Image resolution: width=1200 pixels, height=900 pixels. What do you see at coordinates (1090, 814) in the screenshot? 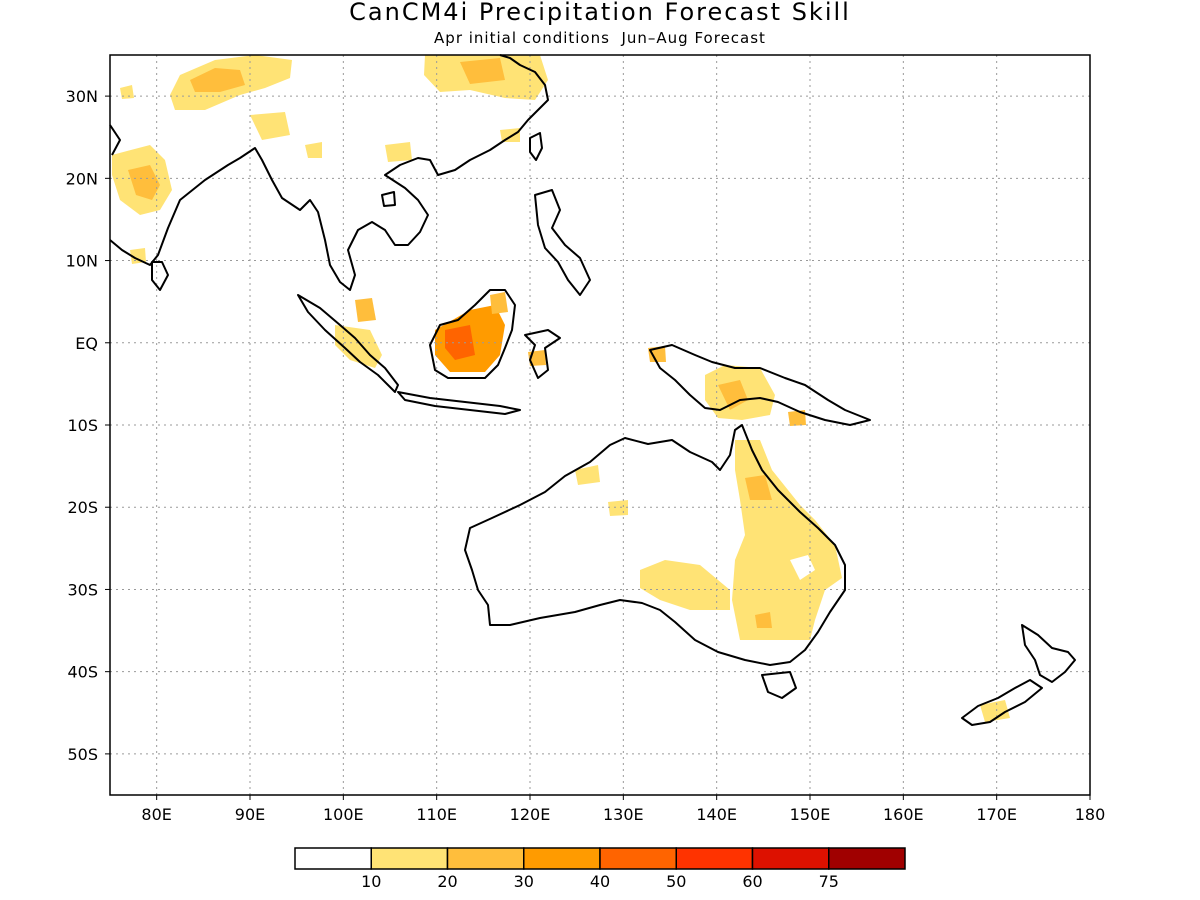
I see `lon-tick-label: 180` at bounding box center [1090, 814].